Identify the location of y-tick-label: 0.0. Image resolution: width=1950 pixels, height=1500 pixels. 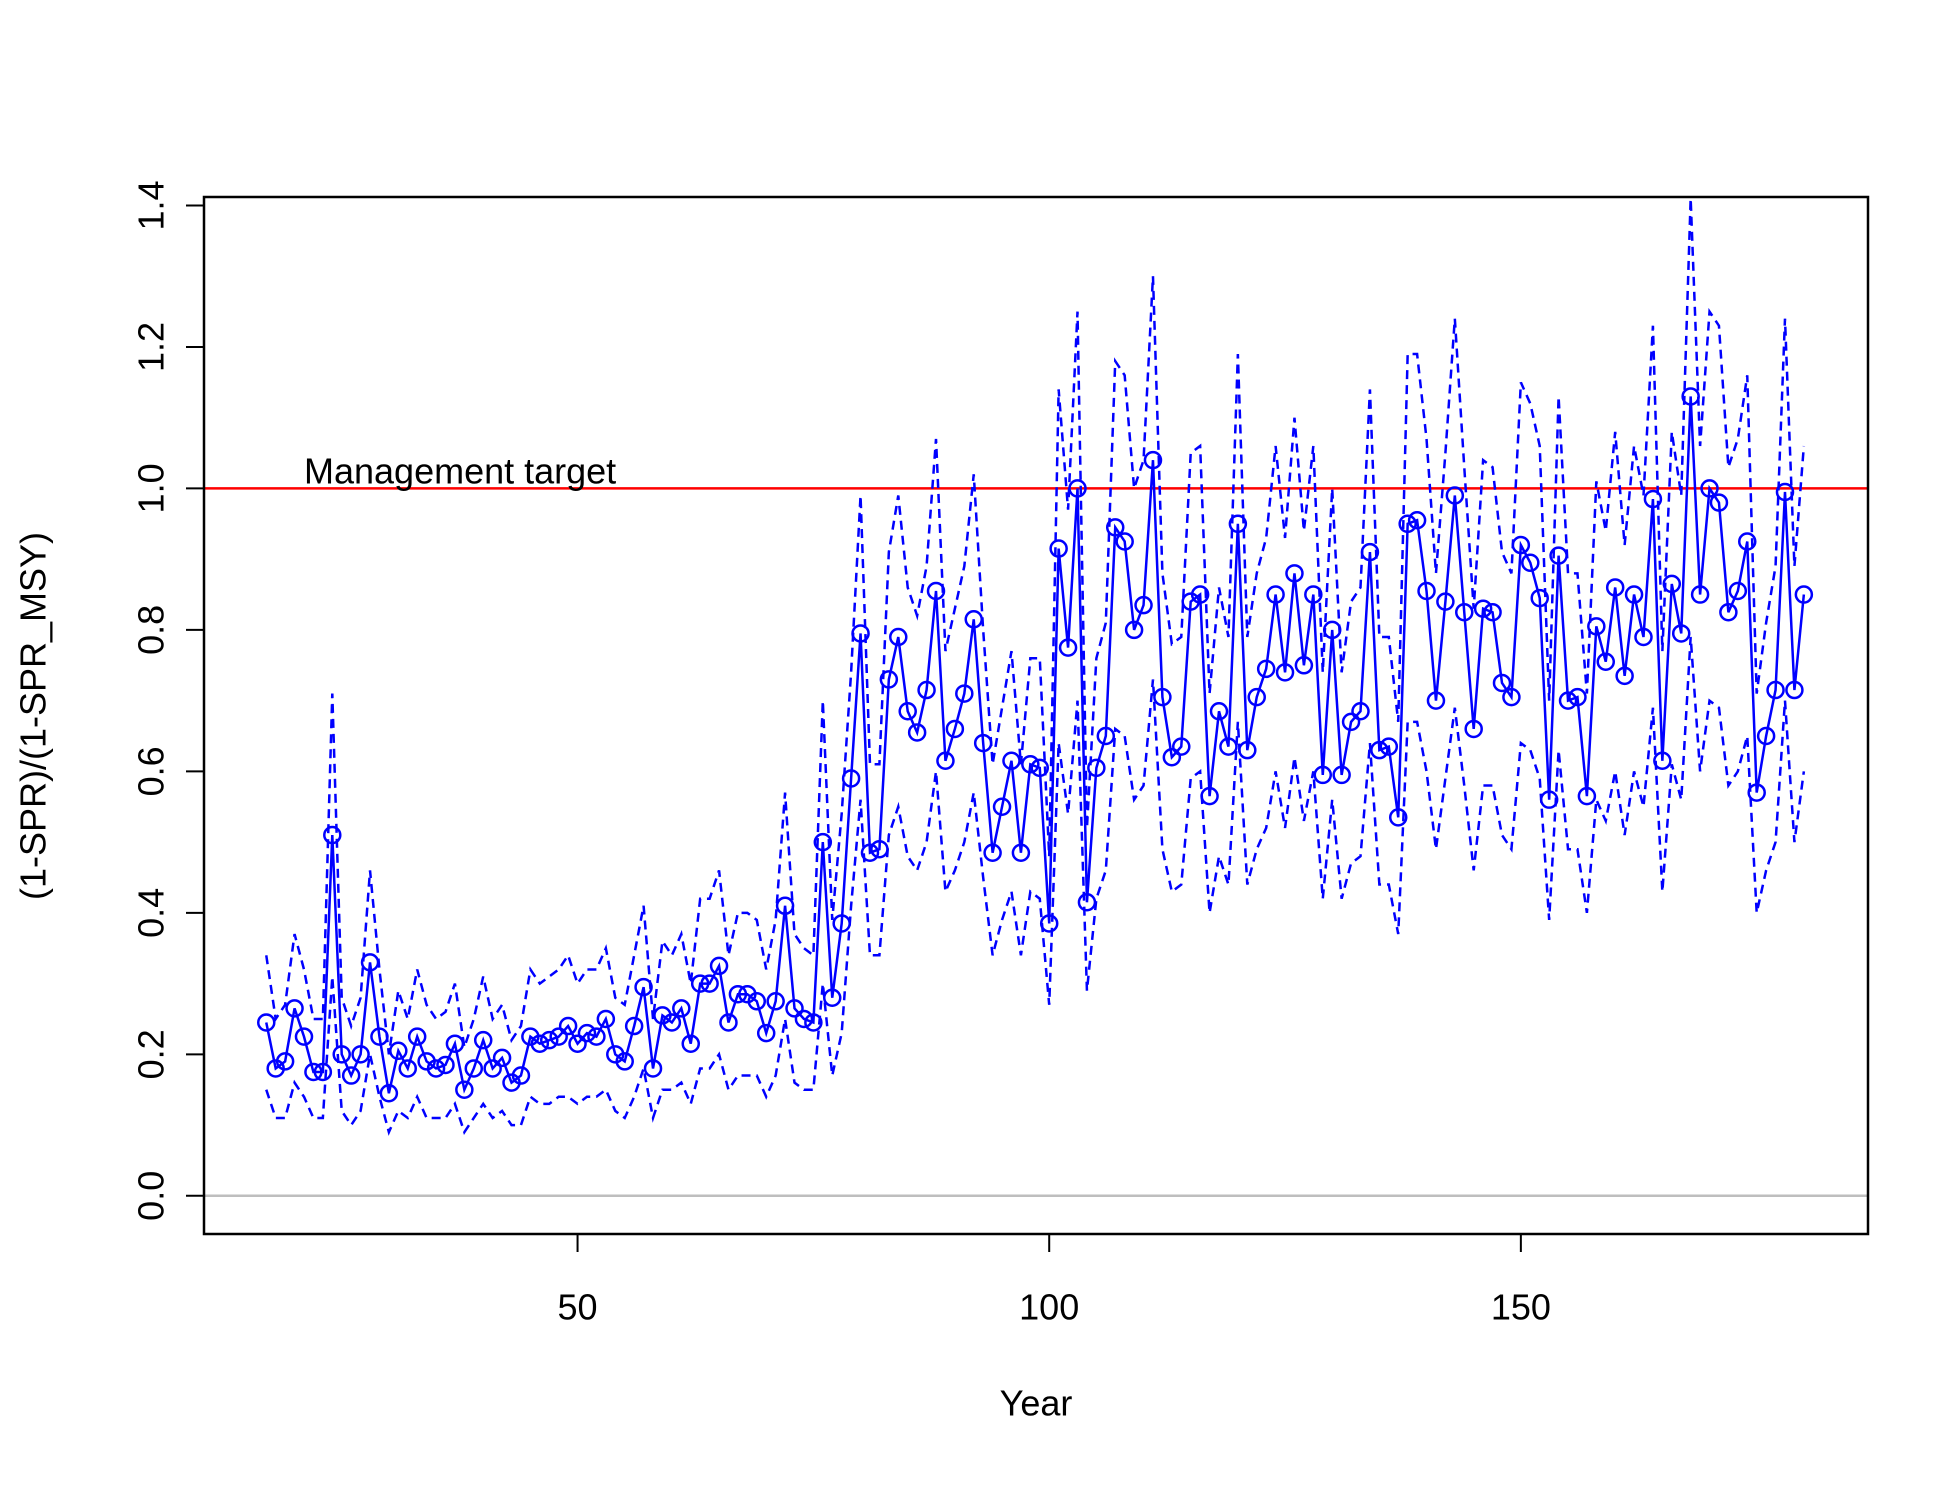
(151, 1196).